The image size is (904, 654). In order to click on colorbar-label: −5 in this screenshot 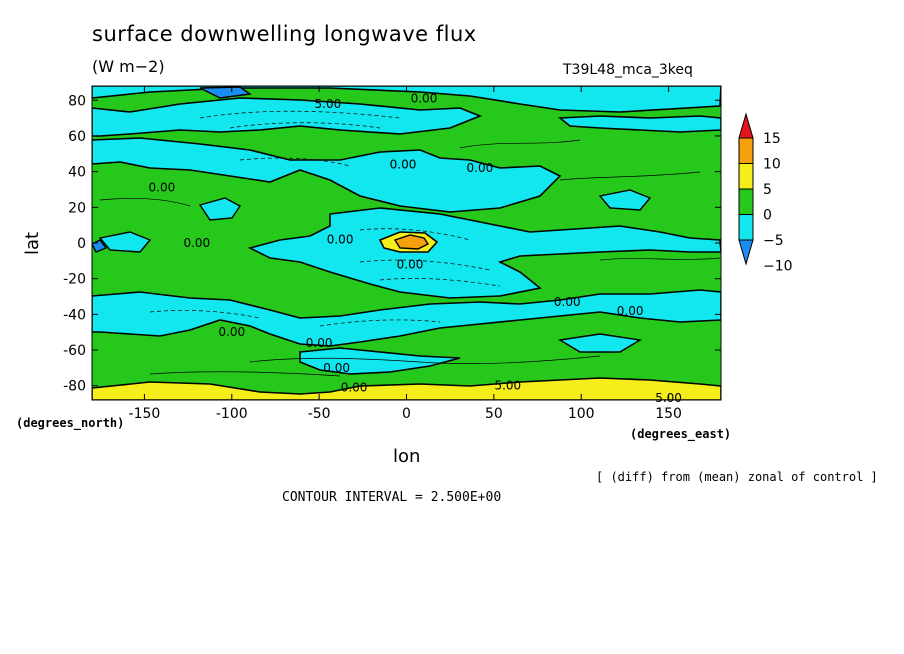, I will do `click(773, 241)`.